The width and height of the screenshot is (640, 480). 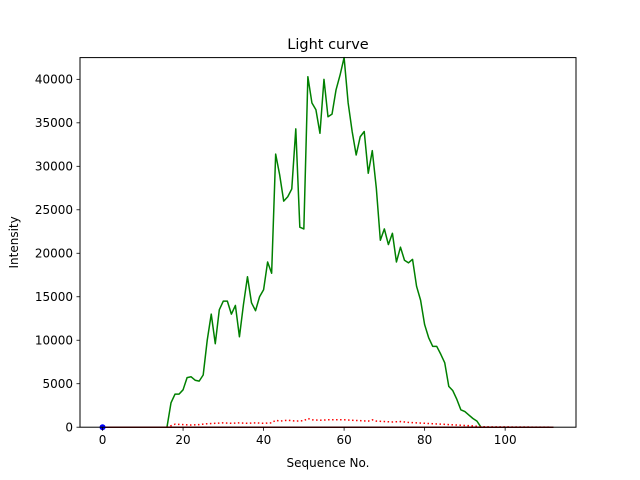 I want to click on x-axis-label: Sequence No., so click(x=328, y=463).